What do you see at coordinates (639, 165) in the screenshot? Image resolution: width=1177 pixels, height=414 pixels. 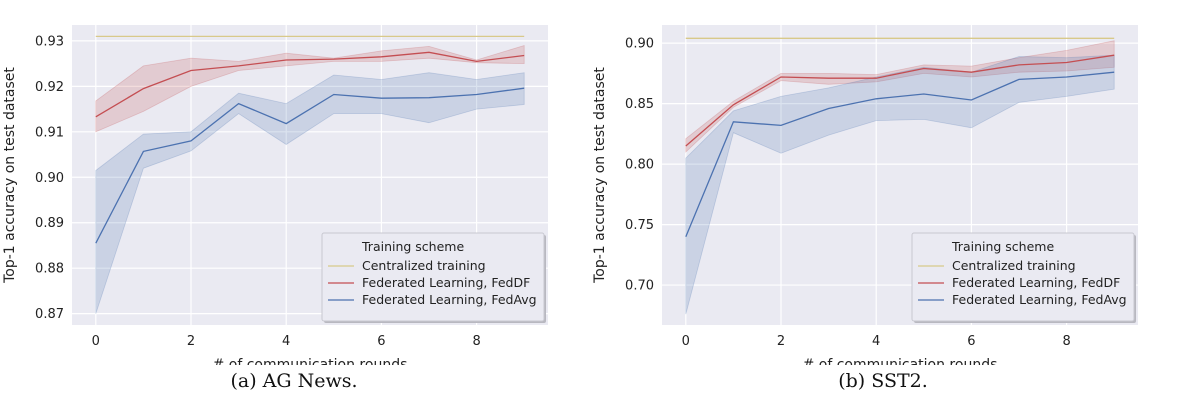 I see `y-tick-label: 0.80` at bounding box center [639, 165].